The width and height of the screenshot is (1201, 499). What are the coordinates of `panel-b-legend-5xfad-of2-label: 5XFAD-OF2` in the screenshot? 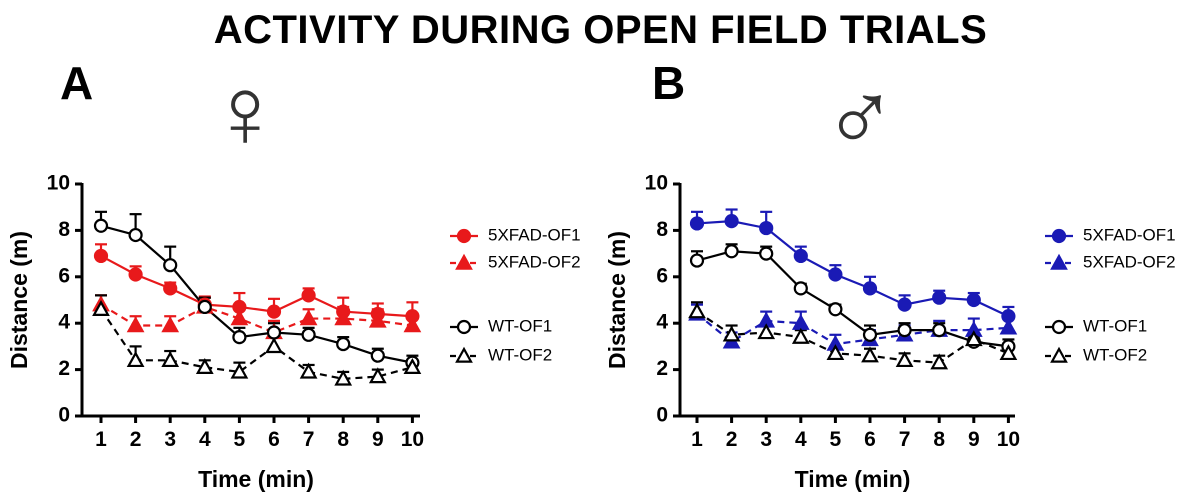 It's located at (1129, 261).